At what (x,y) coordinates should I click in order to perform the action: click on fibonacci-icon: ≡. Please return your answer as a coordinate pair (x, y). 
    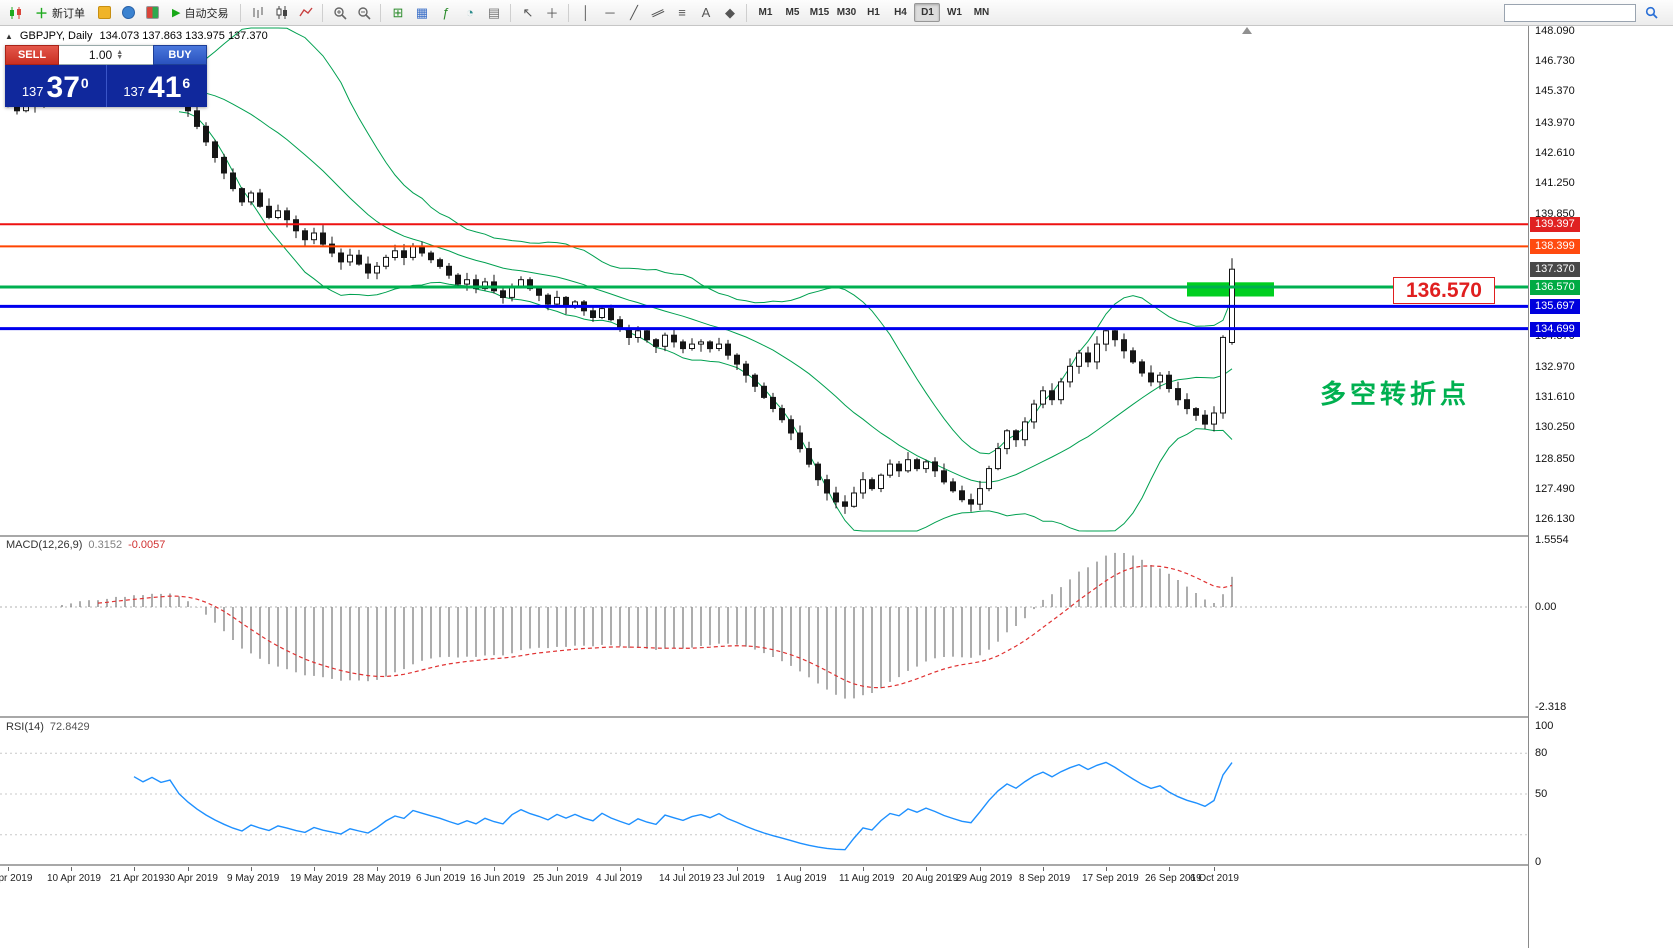
    Looking at the image, I should click on (682, 12).